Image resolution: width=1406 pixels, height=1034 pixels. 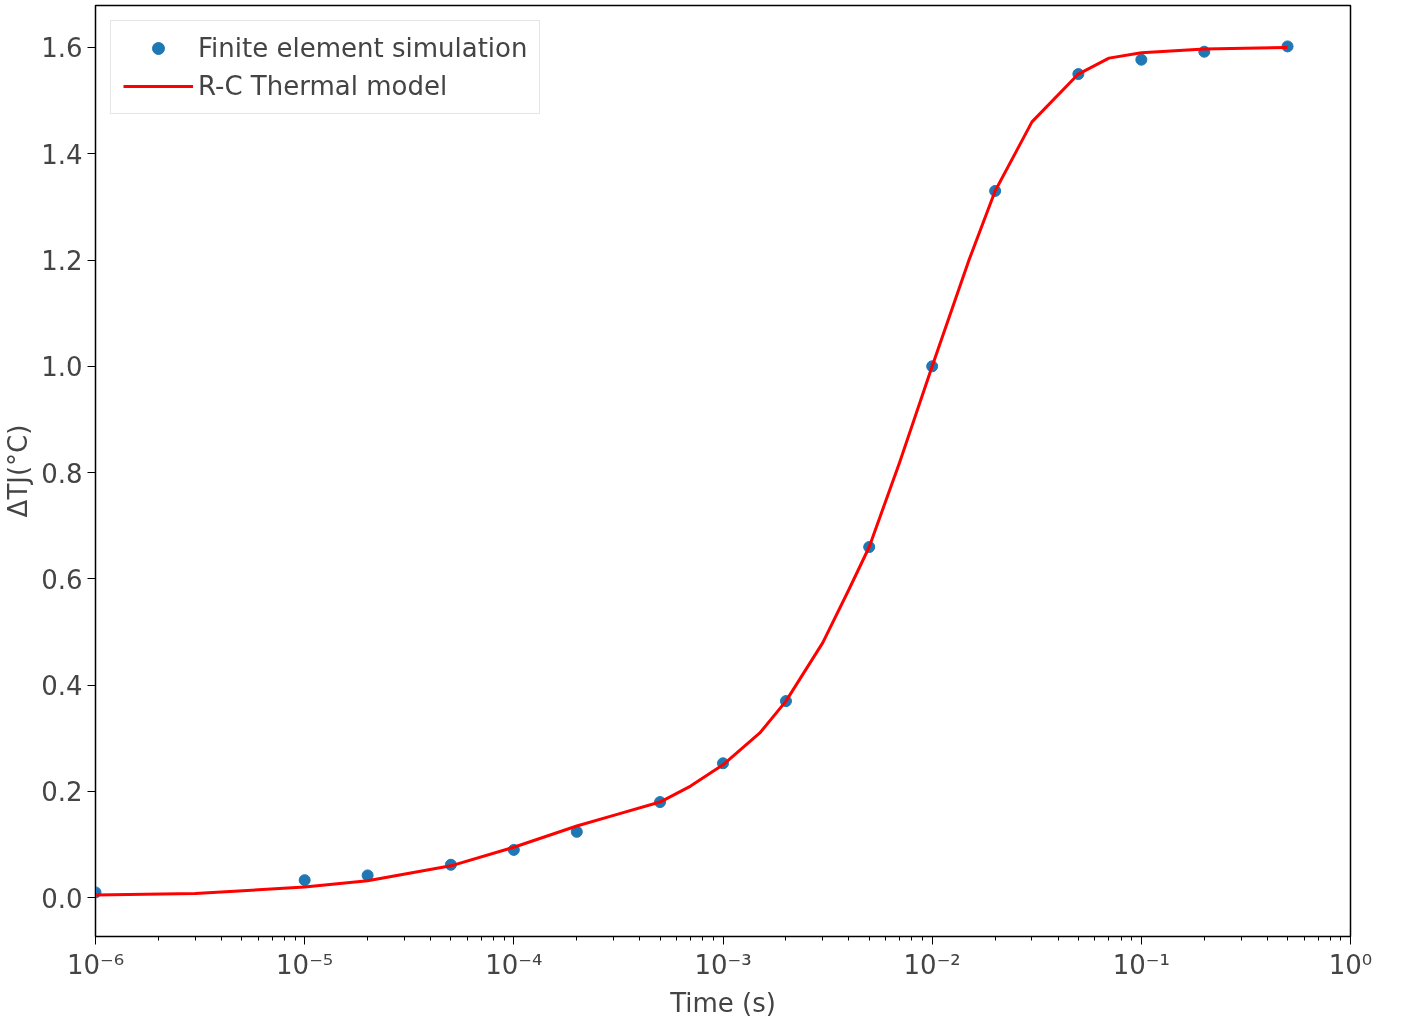 I want to click on x-tick-label: 10⁻¹, so click(x=1141, y=964).